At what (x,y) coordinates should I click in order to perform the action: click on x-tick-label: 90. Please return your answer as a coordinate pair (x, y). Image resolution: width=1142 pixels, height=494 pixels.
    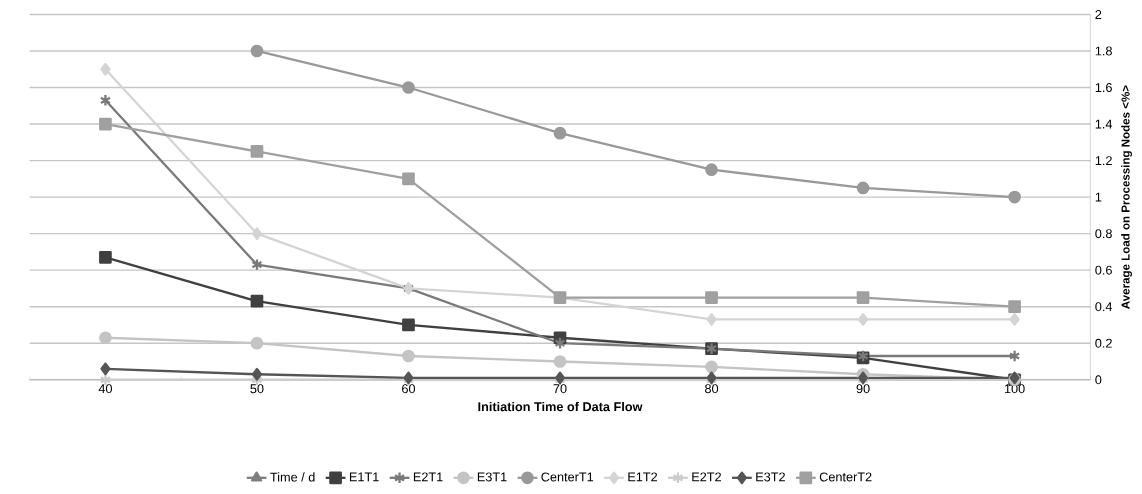
    Looking at the image, I should click on (863, 389).